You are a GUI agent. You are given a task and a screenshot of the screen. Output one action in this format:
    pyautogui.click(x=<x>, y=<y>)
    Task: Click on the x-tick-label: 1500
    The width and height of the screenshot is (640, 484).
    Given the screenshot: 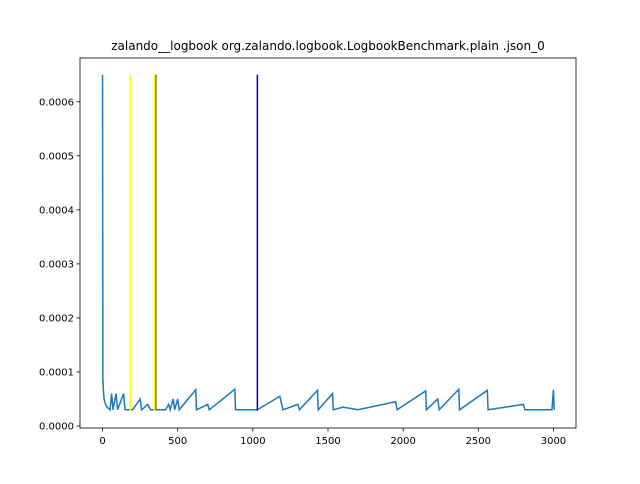 What is the action you would take?
    pyautogui.click(x=327, y=441)
    